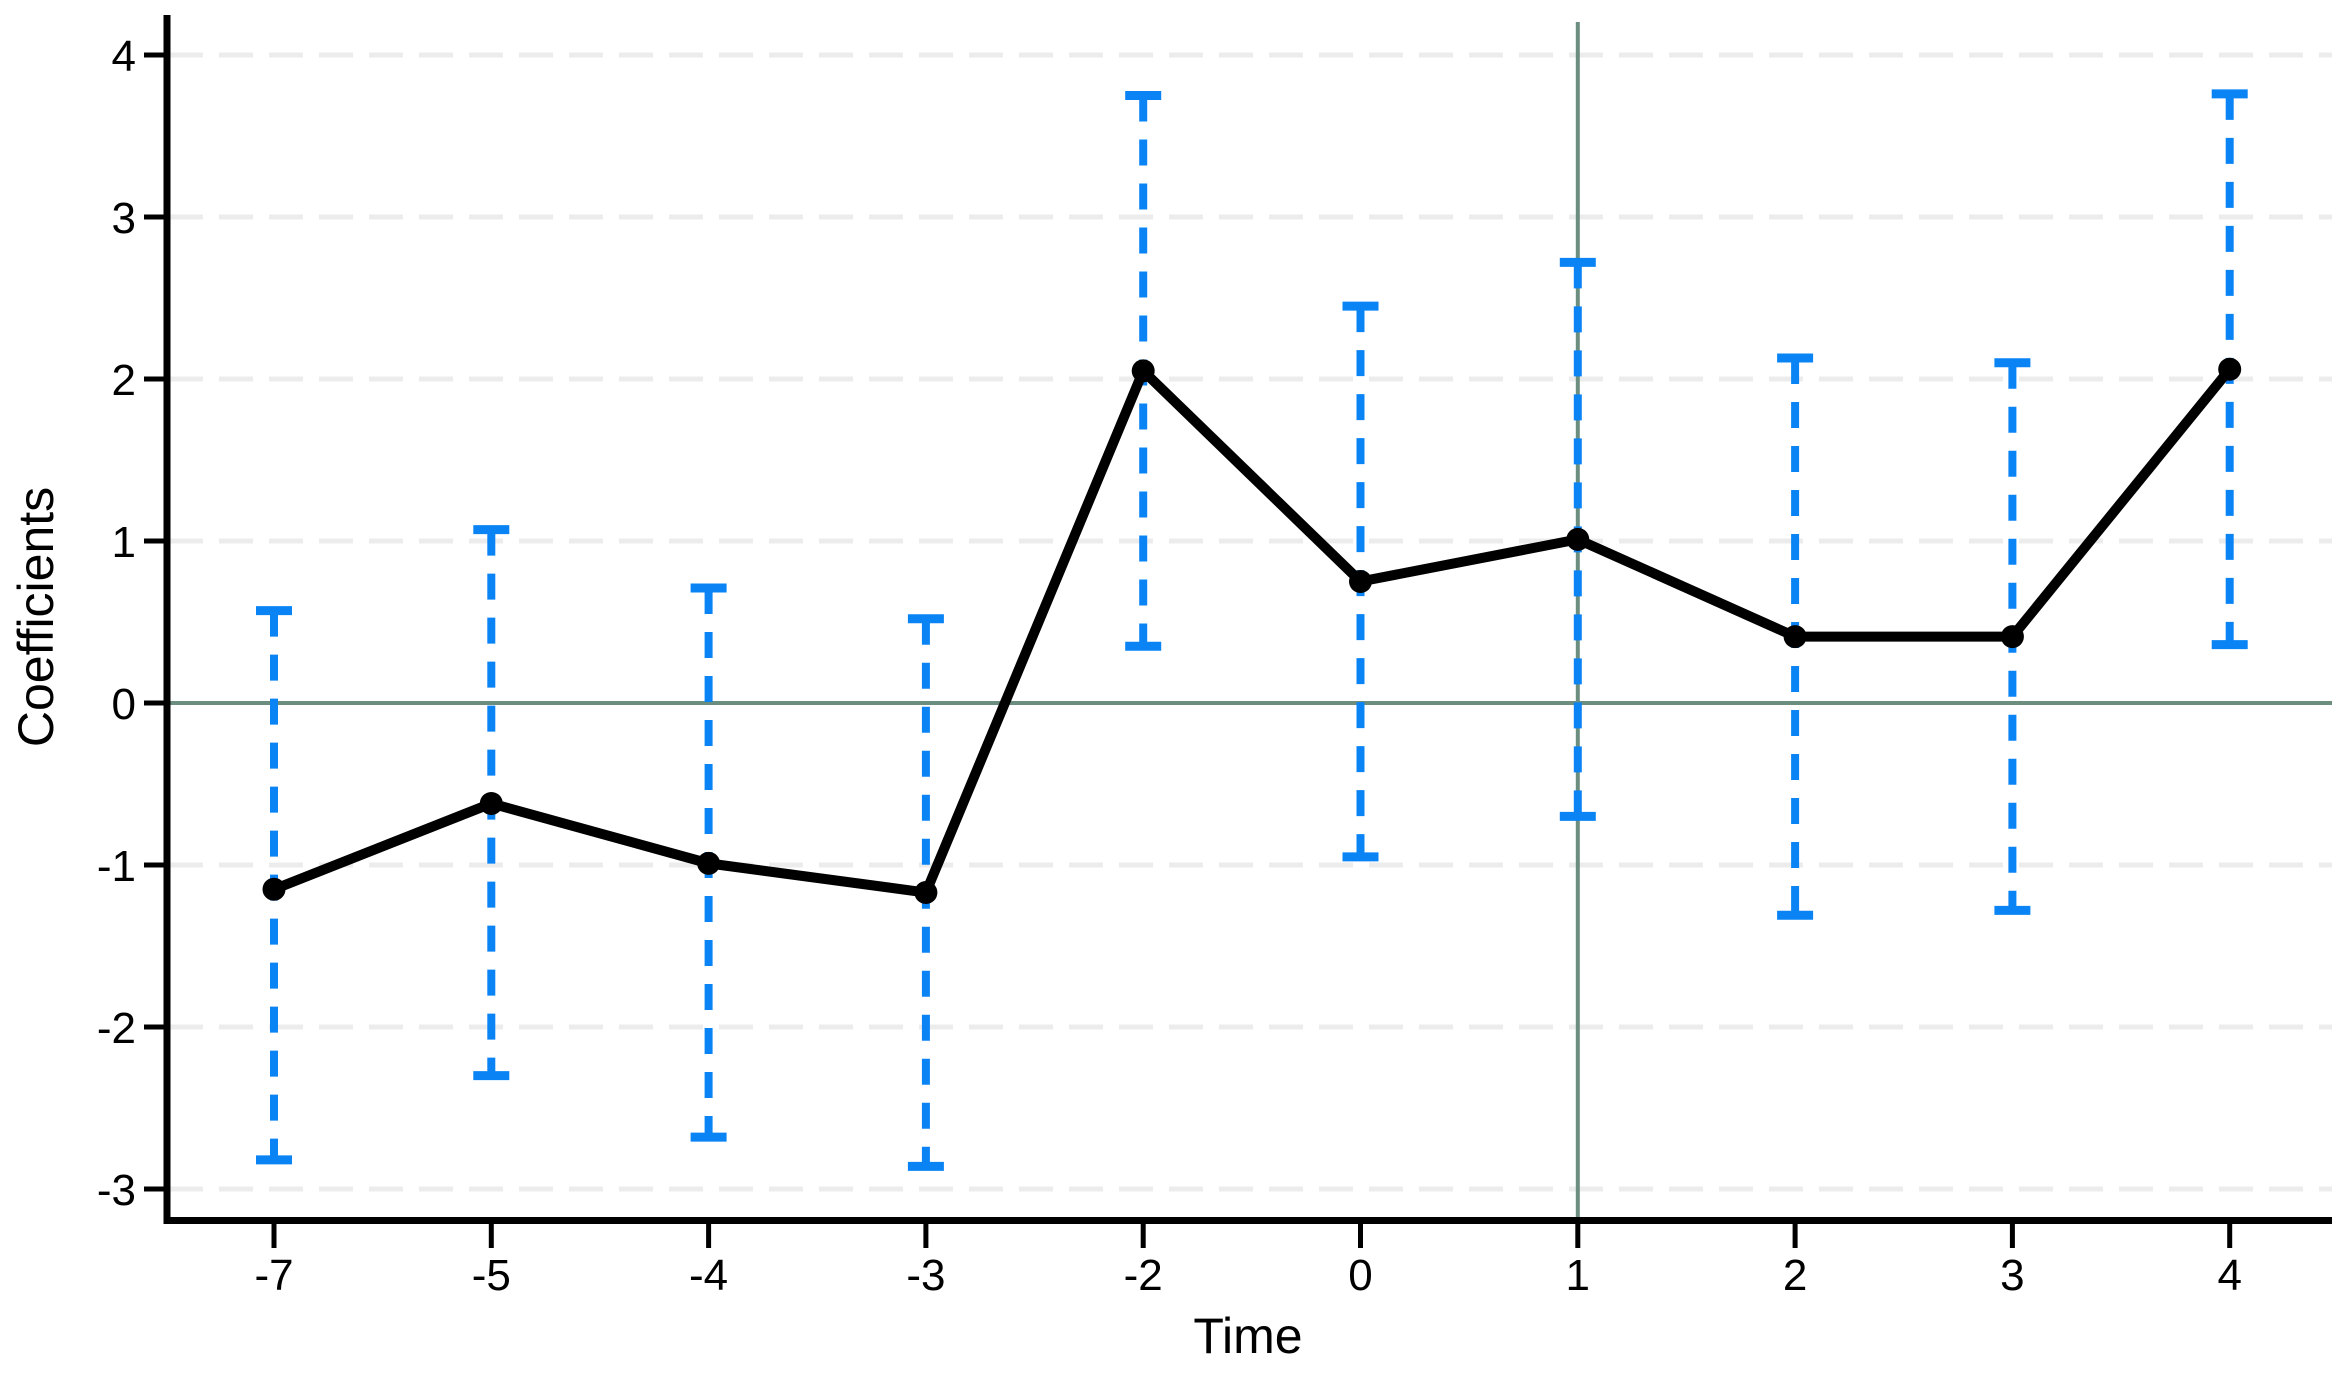 The width and height of the screenshot is (2335, 1377). What do you see at coordinates (708, 1275) in the screenshot?
I see `x-tick-label: -4` at bounding box center [708, 1275].